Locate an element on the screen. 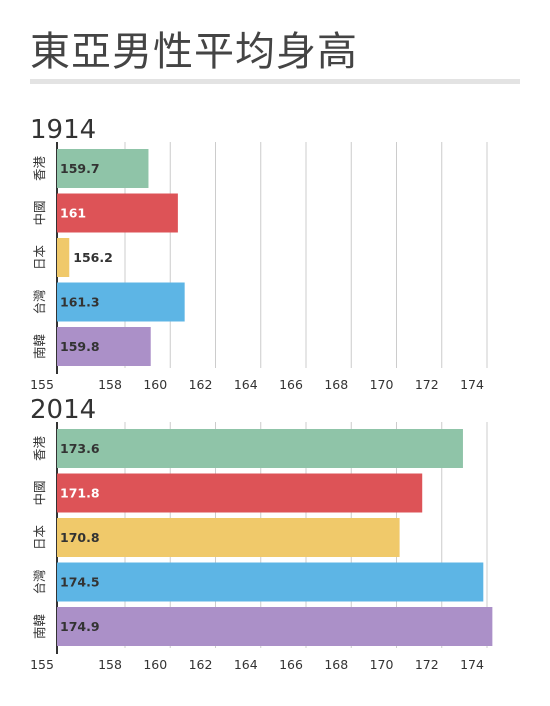 The height and width of the screenshot is (706, 550). title-divider is located at coordinates (275, 81).